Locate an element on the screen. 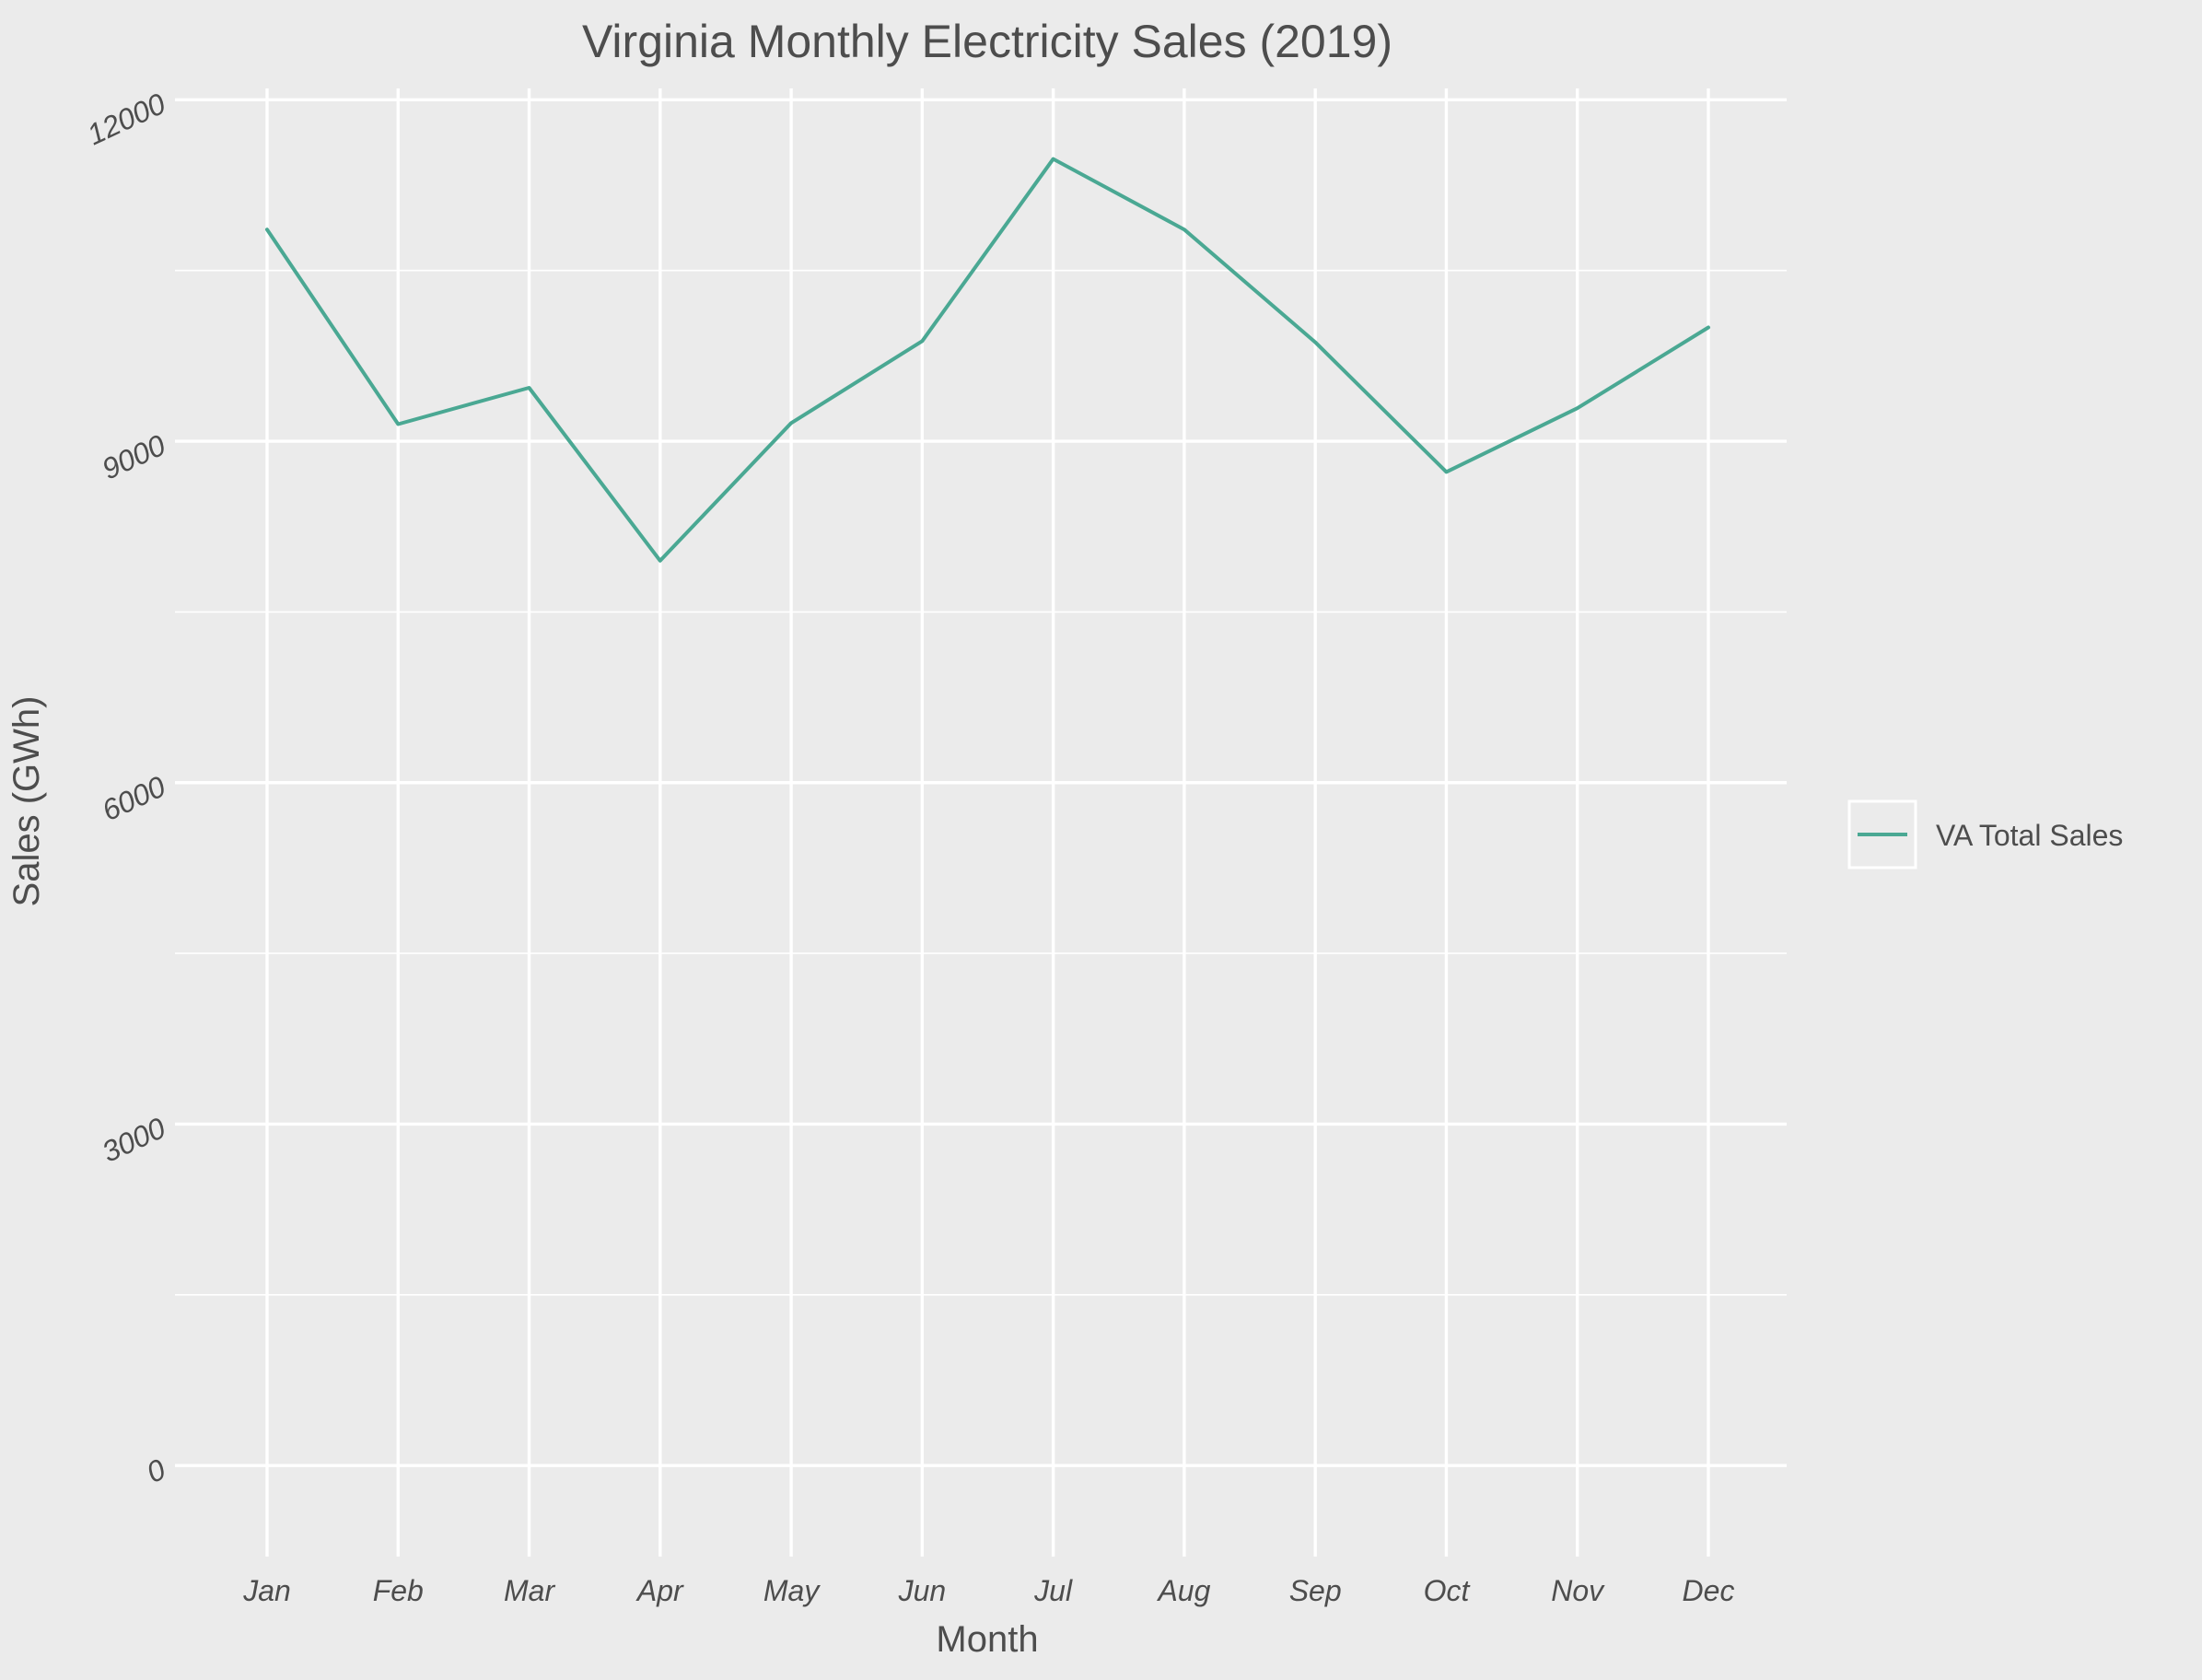  legend-label: VA Total Sales is located at coordinates (2029, 835).